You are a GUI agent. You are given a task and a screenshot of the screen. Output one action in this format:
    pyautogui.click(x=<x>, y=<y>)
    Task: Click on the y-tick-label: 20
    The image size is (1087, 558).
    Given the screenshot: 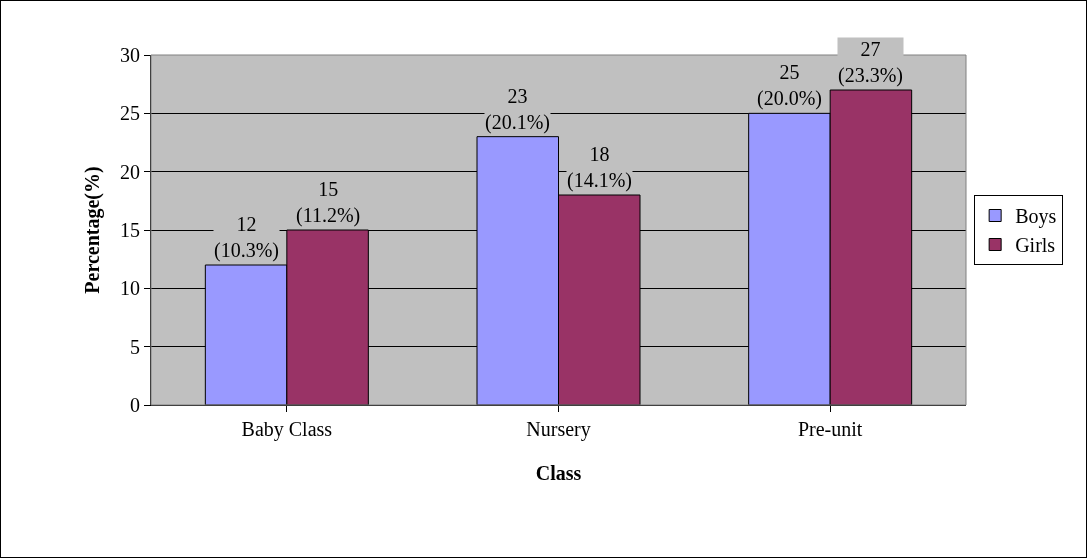 What is the action you would take?
    pyautogui.click(x=130, y=171)
    